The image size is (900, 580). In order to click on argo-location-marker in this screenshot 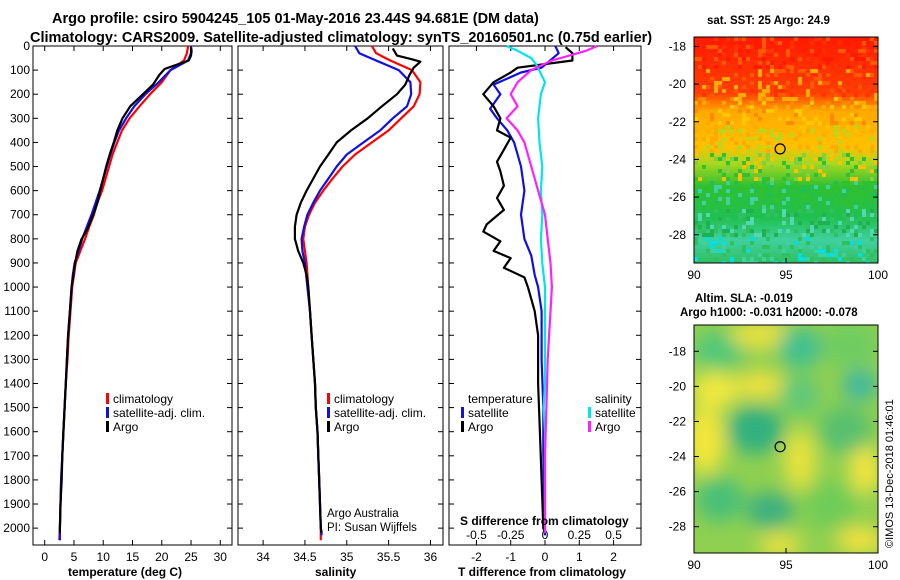, I will do `click(780, 447)`.